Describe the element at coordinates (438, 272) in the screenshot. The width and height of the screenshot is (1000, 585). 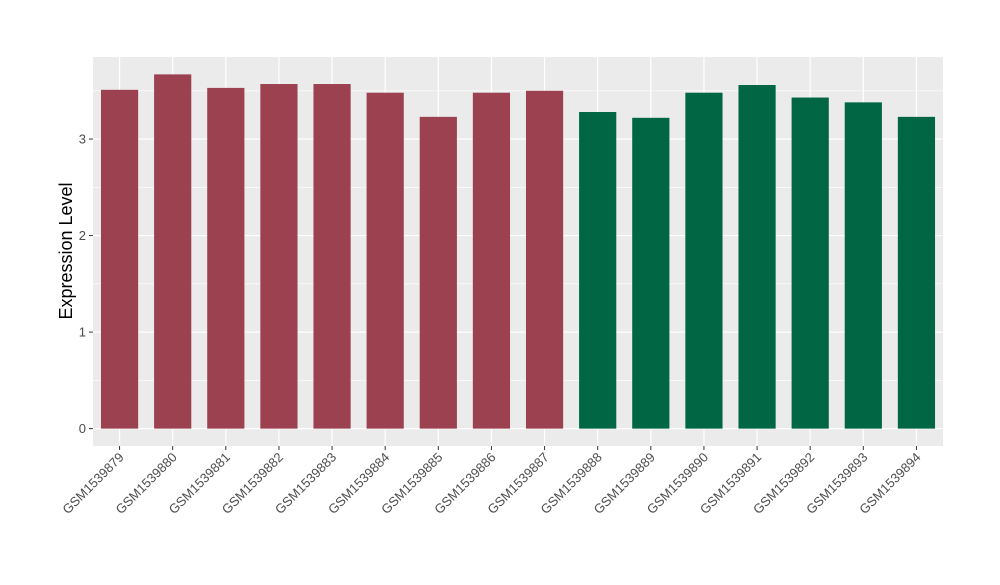
I see `bar-GSM1539885` at that location.